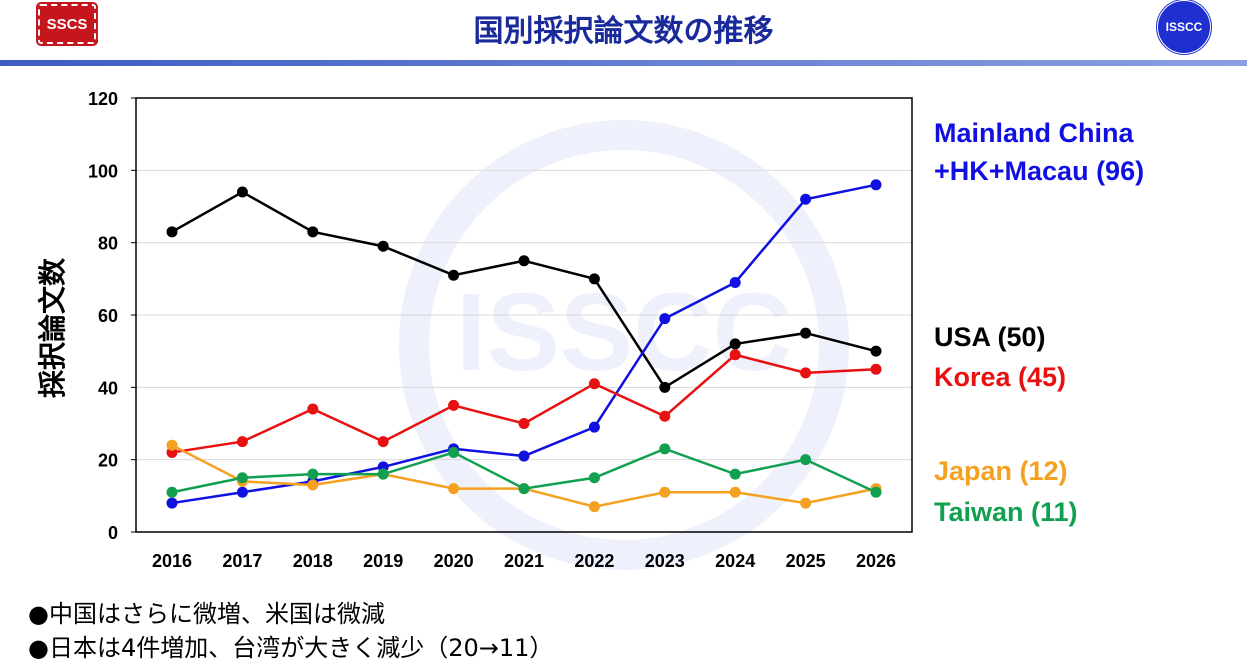  I want to click on x-tick-label: 2024, so click(735, 561).